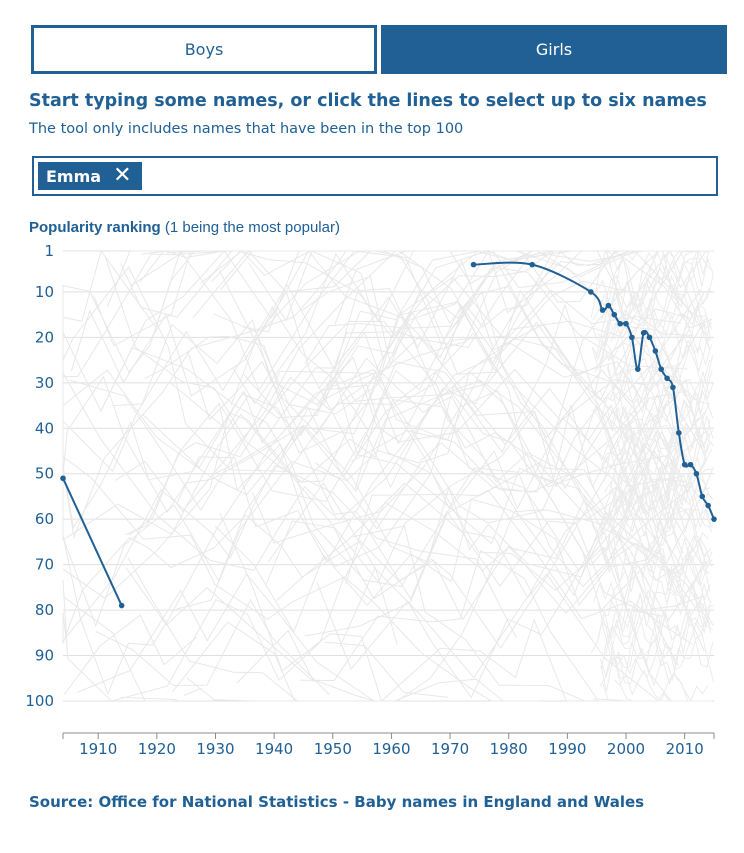 Image resolution: width=744 pixels, height=853 pixels. What do you see at coordinates (98, 749) in the screenshot?
I see `x-tick-label: 1910` at bounding box center [98, 749].